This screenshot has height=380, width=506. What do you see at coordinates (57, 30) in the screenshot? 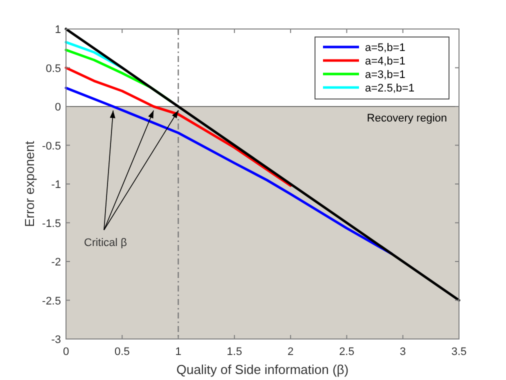
I see `y-tick-label: 1` at bounding box center [57, 30].